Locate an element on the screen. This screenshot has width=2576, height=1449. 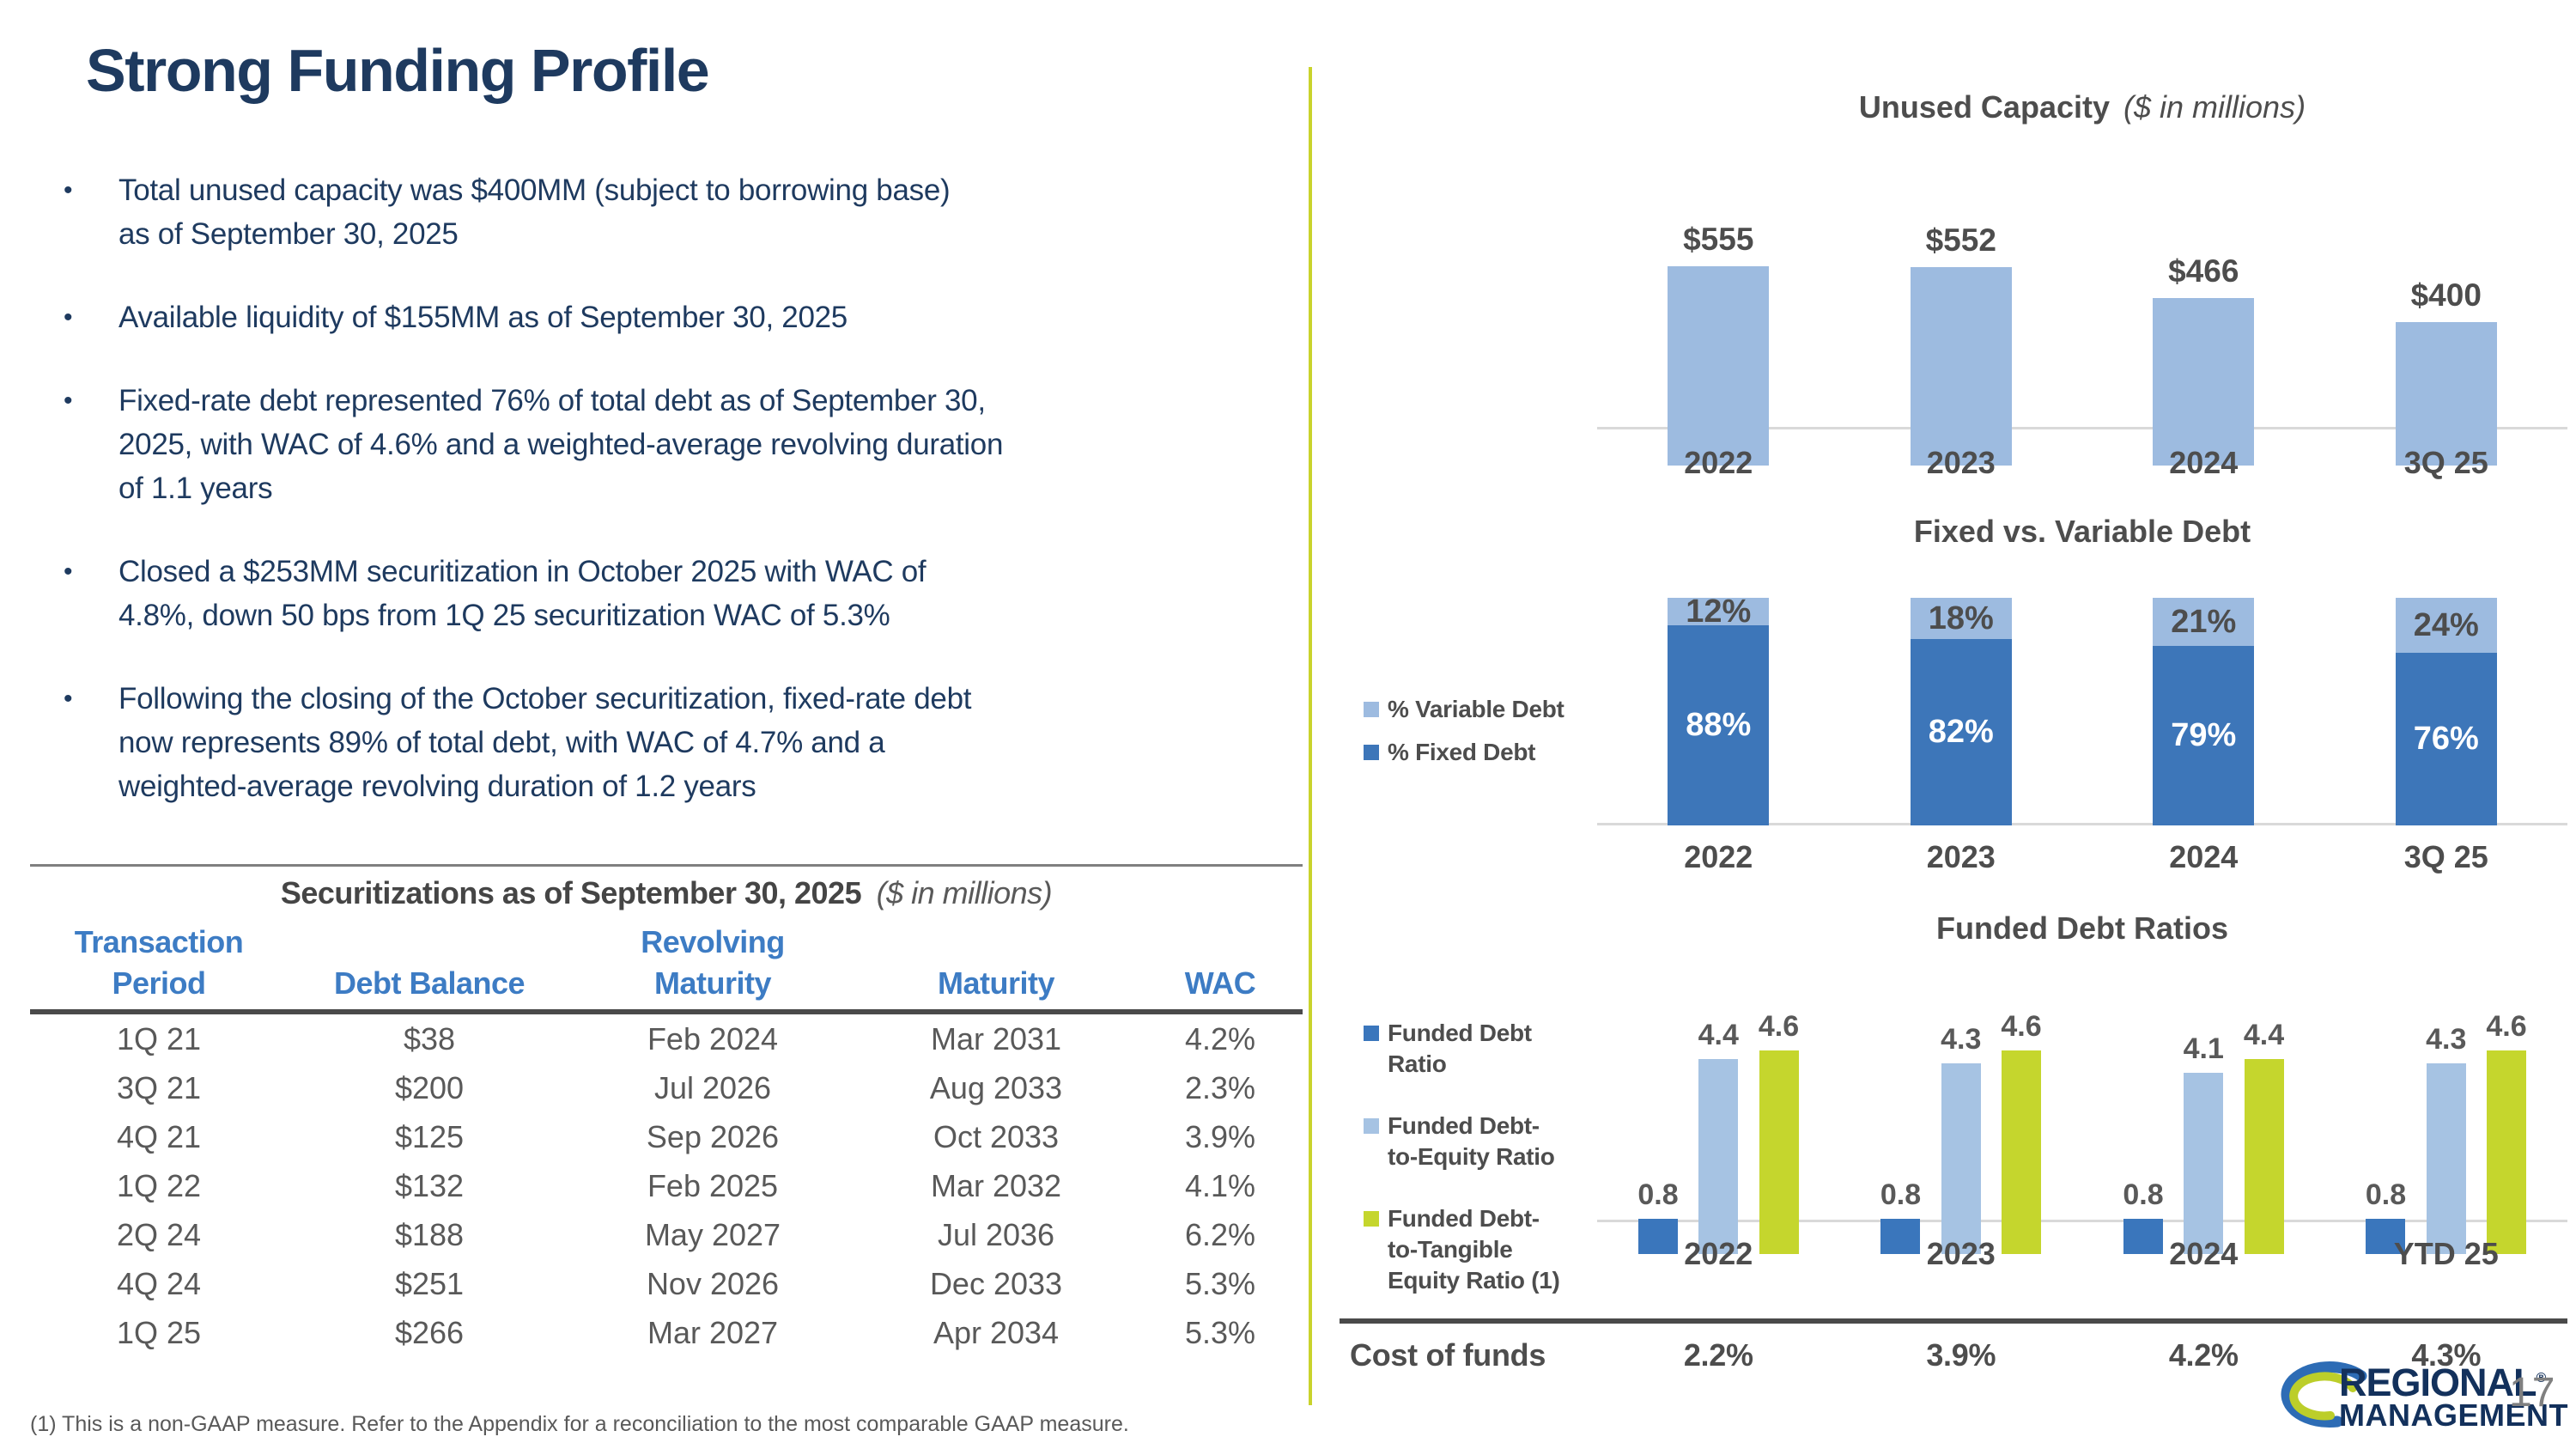
cost-of-funds-value: 4.2% is located at coordinates (2203, 1355).